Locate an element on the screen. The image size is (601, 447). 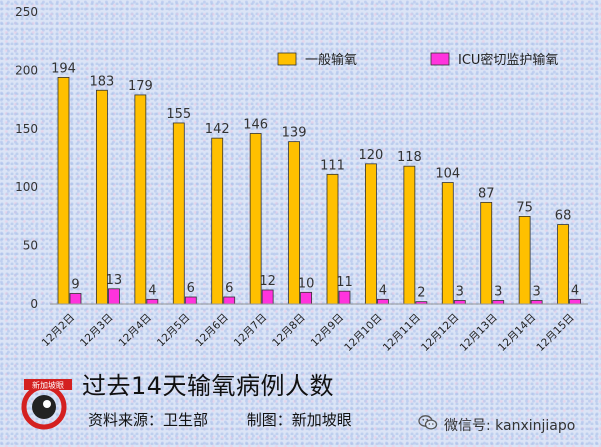
data-label: 139 is located at coordinates (294, 133).